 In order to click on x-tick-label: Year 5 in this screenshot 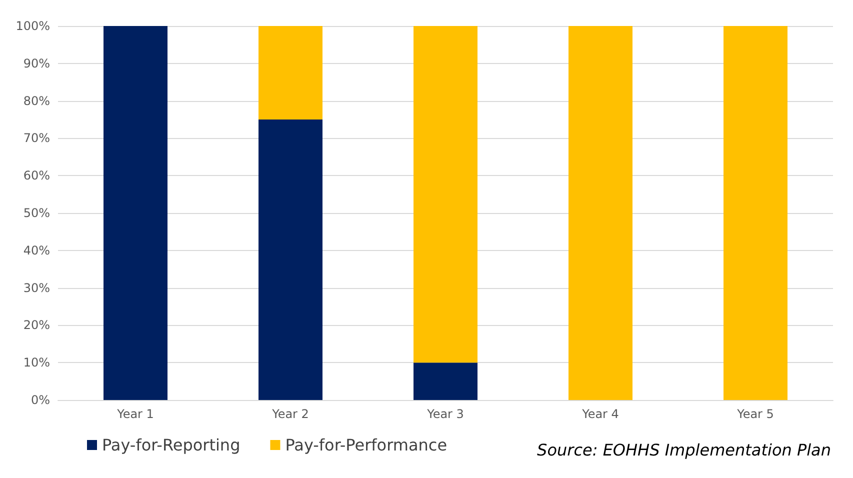, I will do `click(755, 414)`.